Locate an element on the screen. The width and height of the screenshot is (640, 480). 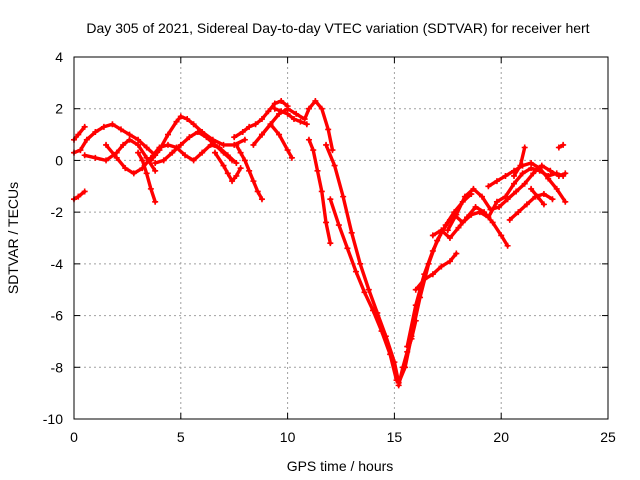
x-tick-label: 25 is located at coordinates (608, 437).